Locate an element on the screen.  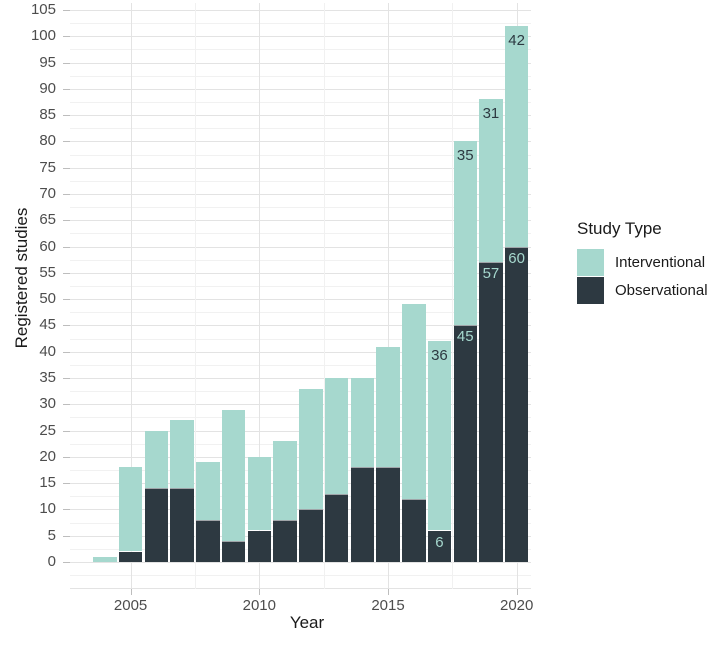
bar-segment-2005-interventional is located at coordinates (130, 509).